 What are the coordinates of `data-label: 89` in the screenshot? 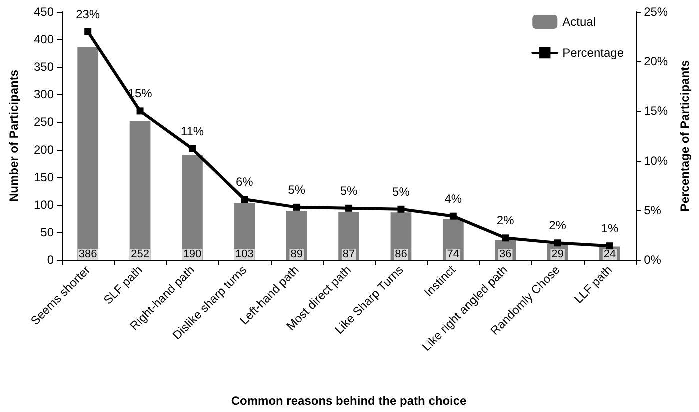 It's located at (296, 254).